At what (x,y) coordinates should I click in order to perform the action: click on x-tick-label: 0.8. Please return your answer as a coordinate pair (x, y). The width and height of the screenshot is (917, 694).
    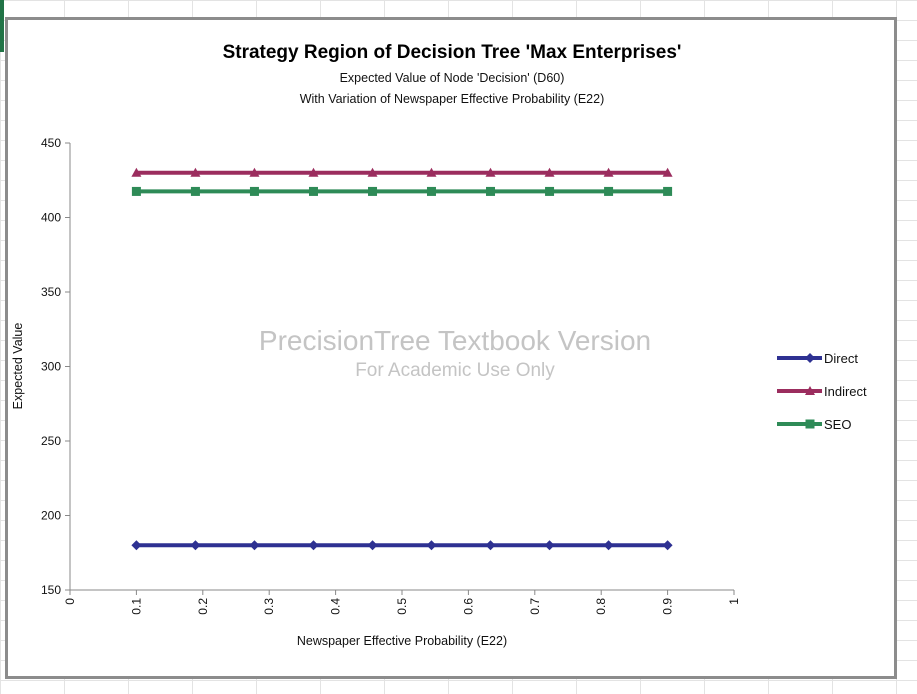
    Looking at the image, I should click on (601, 606).